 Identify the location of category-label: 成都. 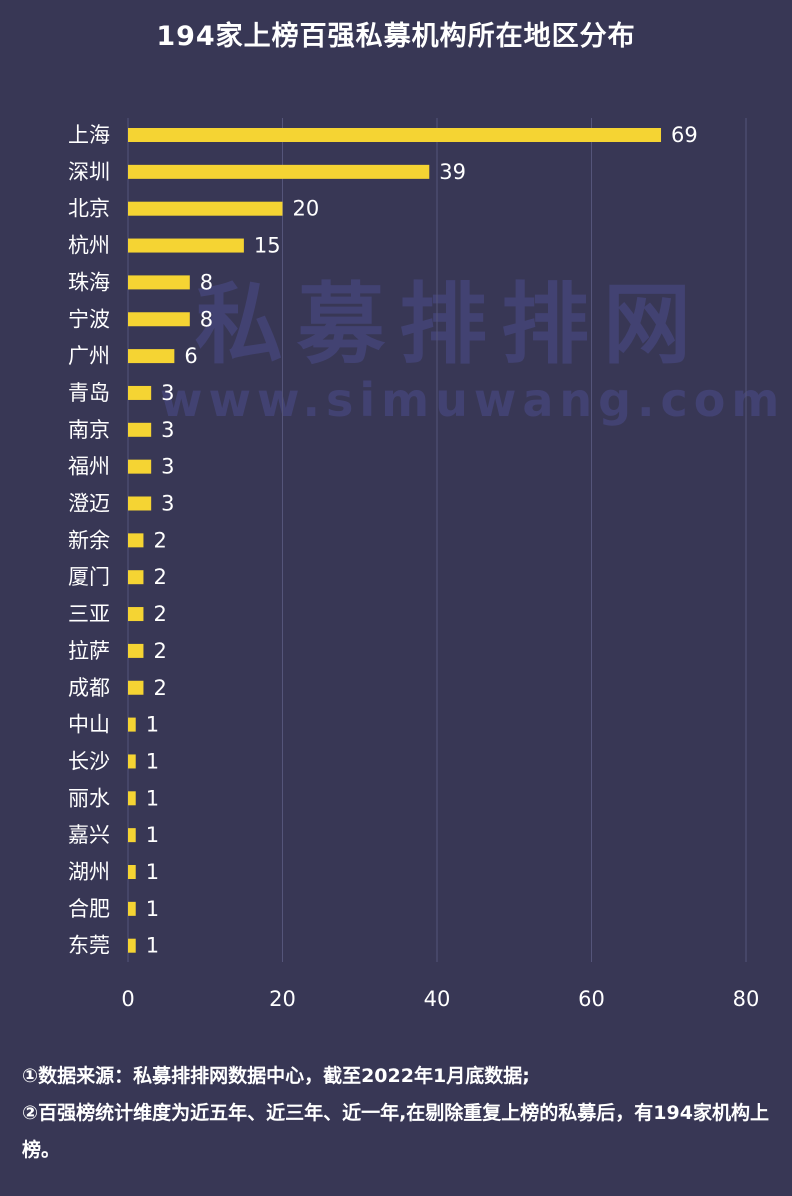
(89, 688).